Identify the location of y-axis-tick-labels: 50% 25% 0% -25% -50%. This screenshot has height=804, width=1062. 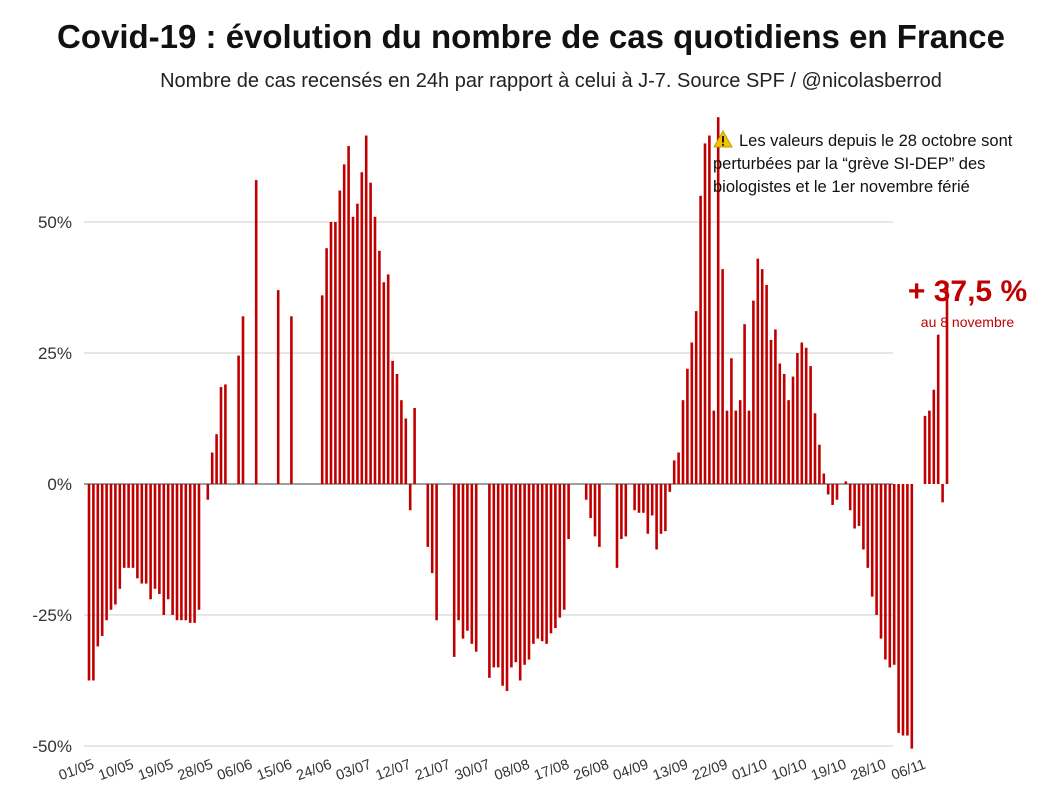
(52, 484).